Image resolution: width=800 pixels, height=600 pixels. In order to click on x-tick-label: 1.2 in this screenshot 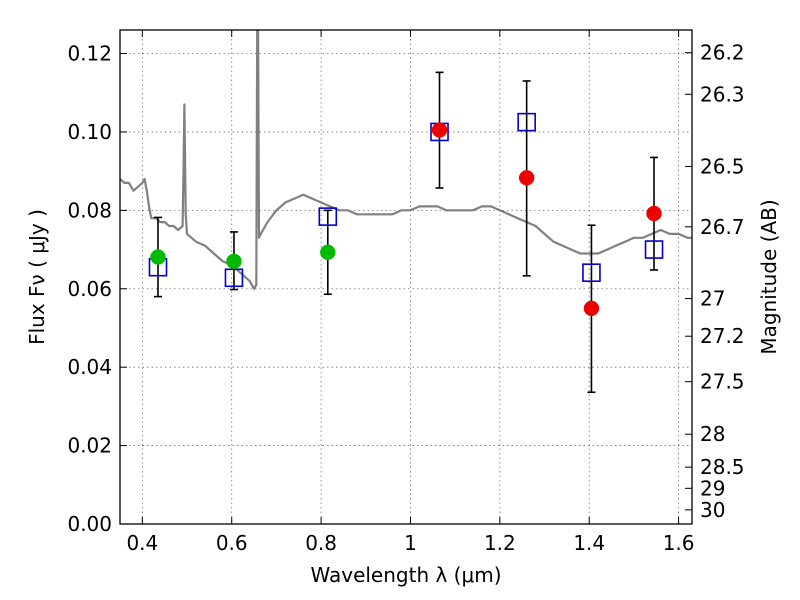, I will do `click(500, 543)`.